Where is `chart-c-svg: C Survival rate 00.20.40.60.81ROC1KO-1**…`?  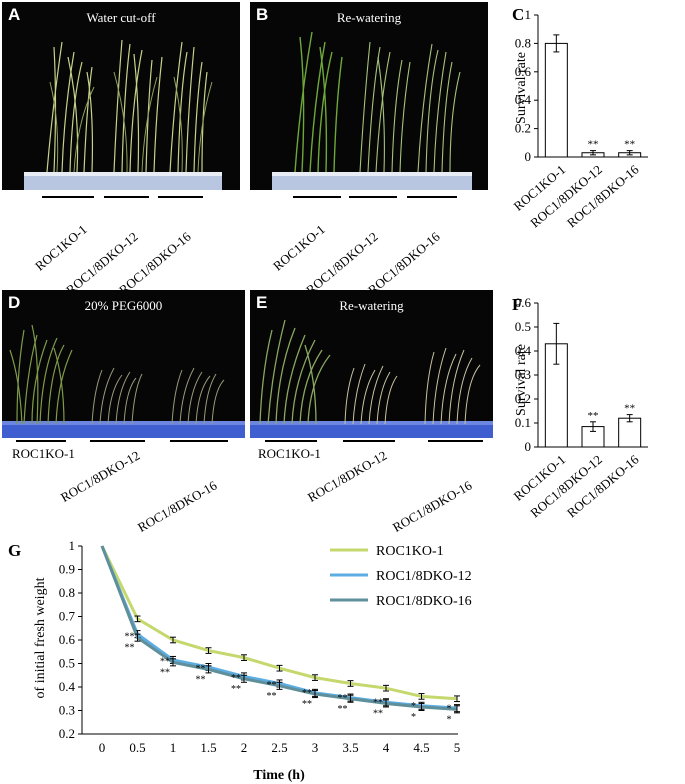 chart-c-svg: C Survival rate 00.20.40.60.81ROC1KO-1**… is located at coordinates (579, 117).